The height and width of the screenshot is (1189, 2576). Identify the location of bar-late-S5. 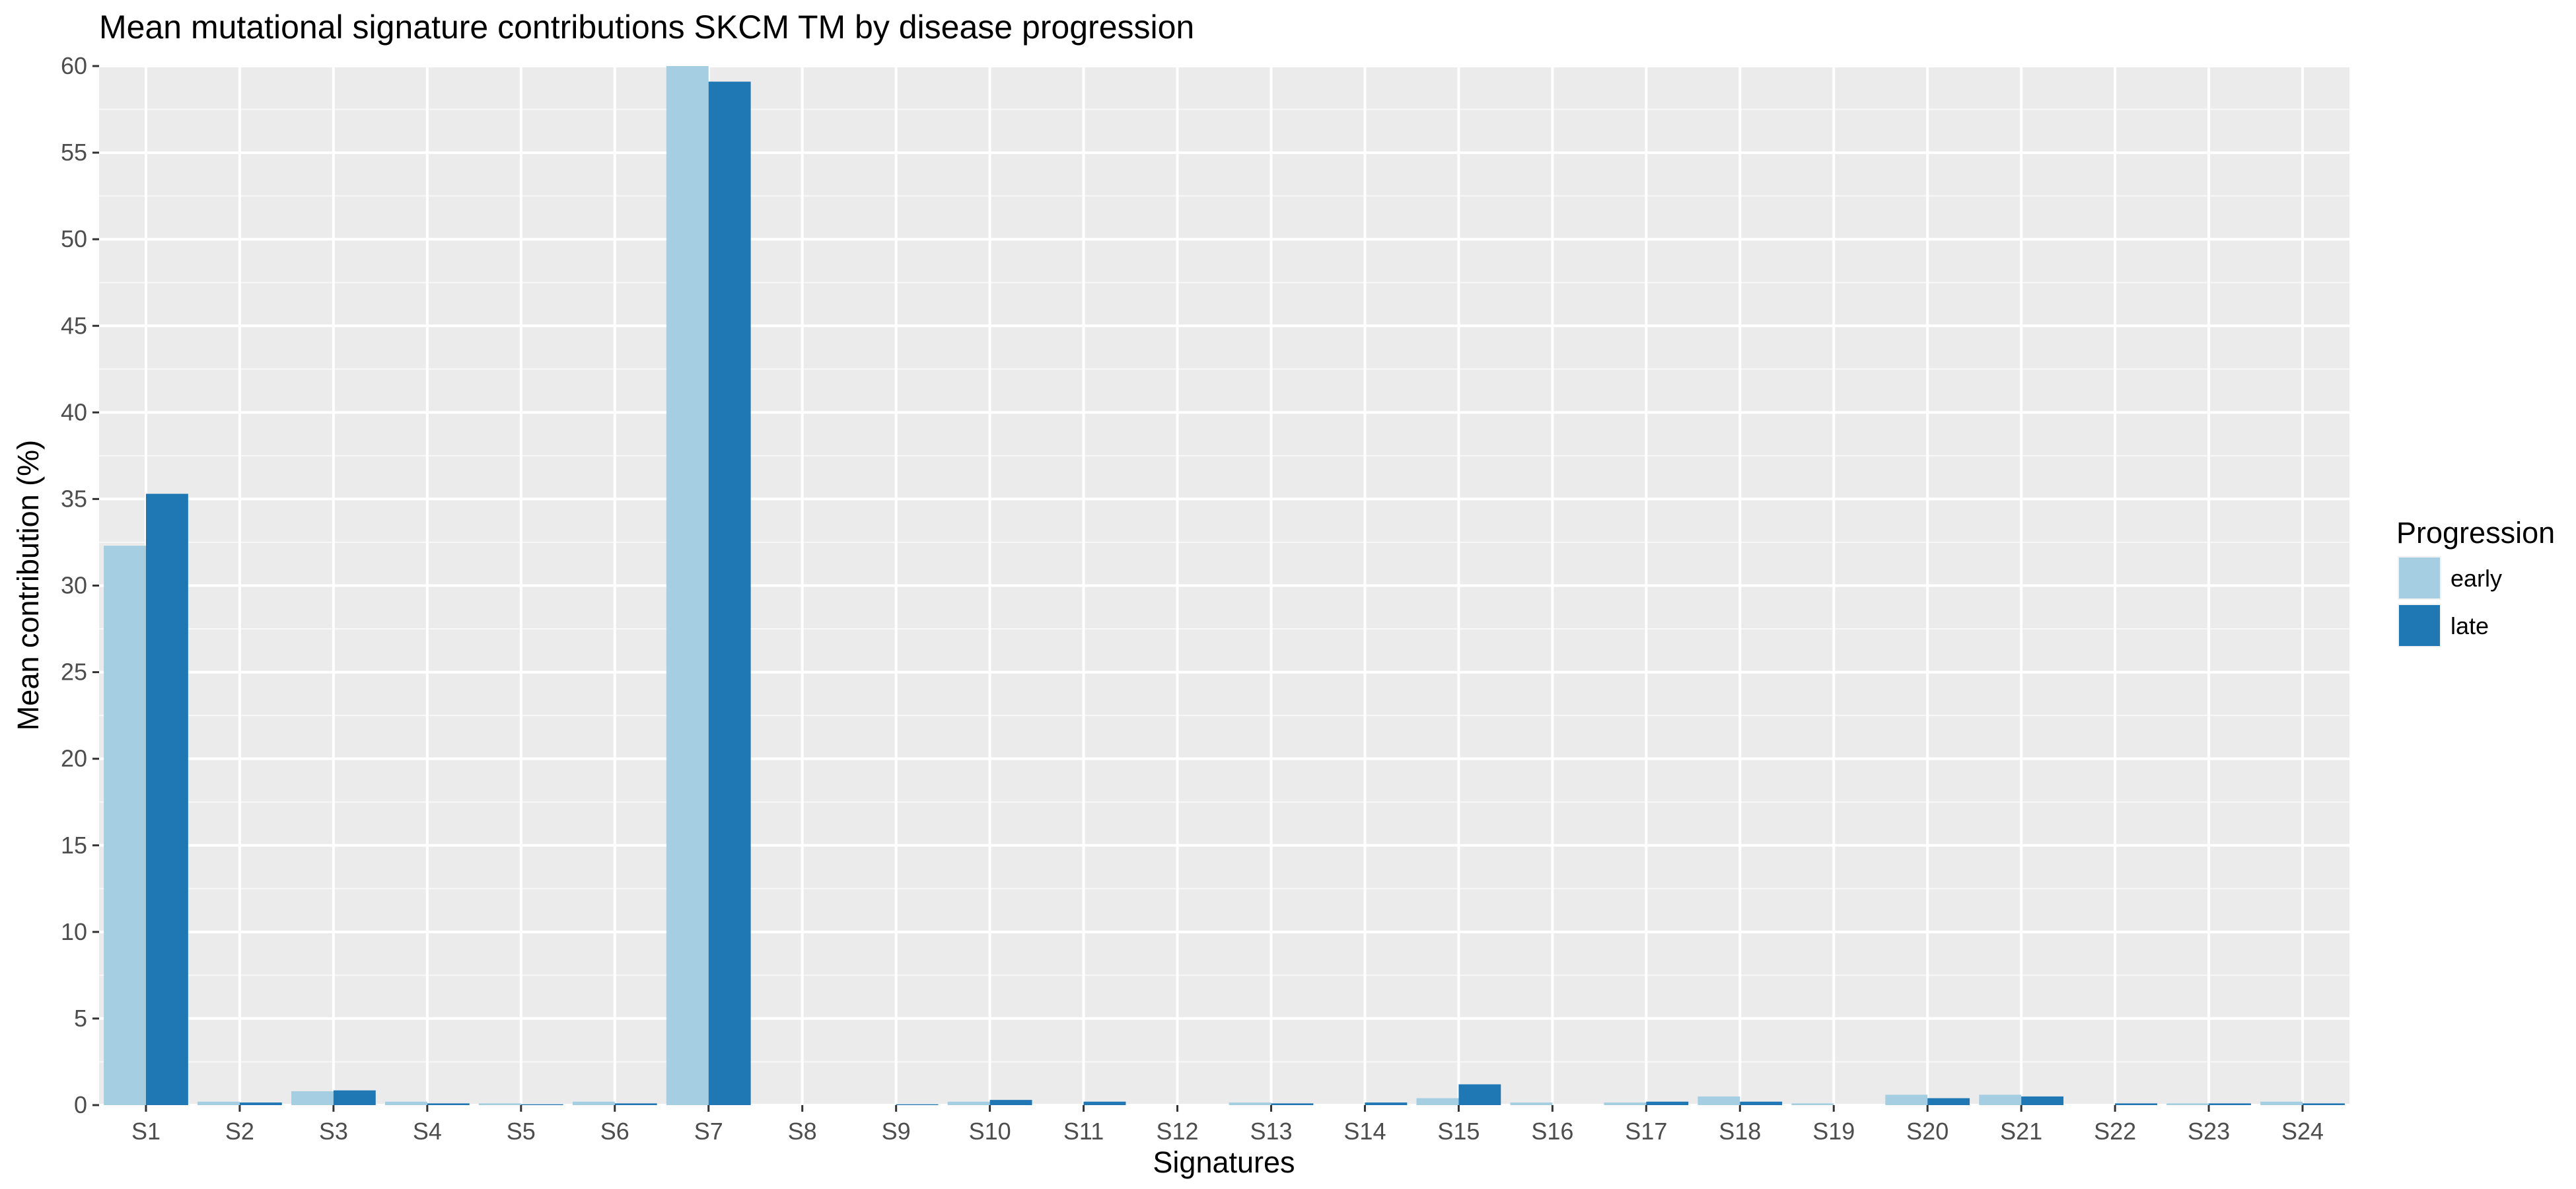
(541, 1104).